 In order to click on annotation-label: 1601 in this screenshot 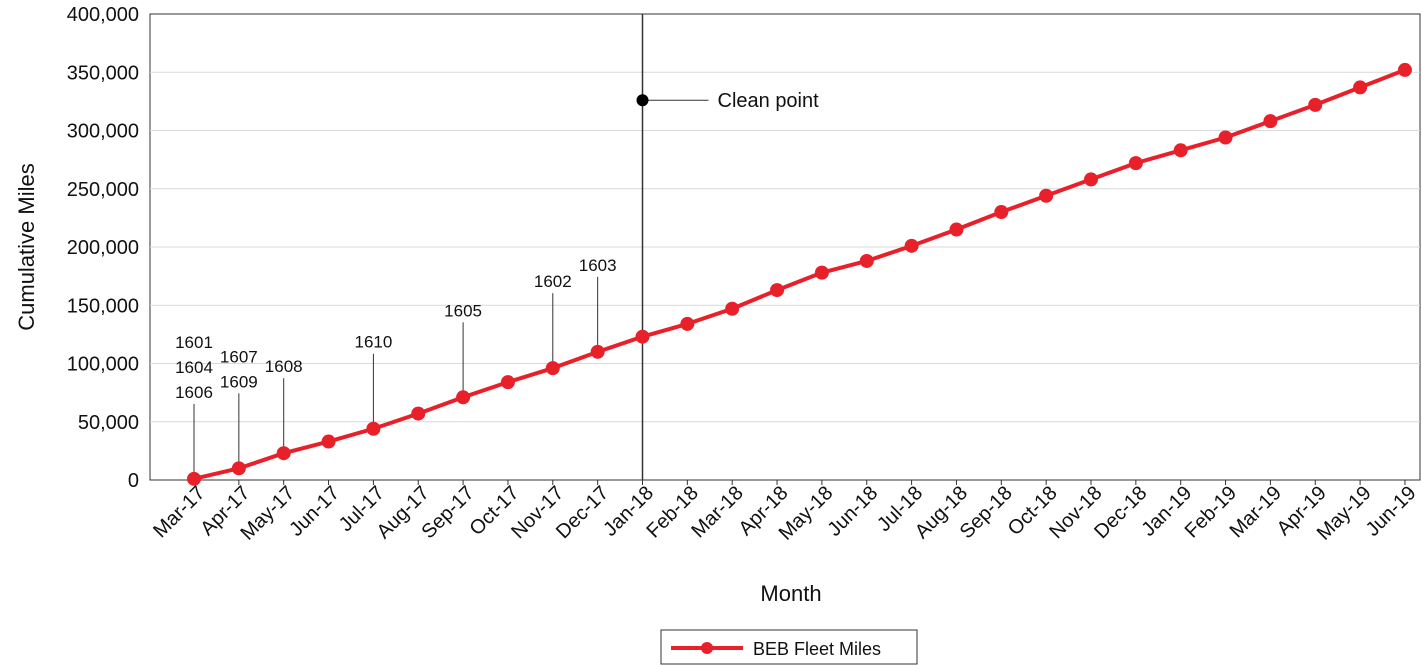, I will do `click(194, 342)`.